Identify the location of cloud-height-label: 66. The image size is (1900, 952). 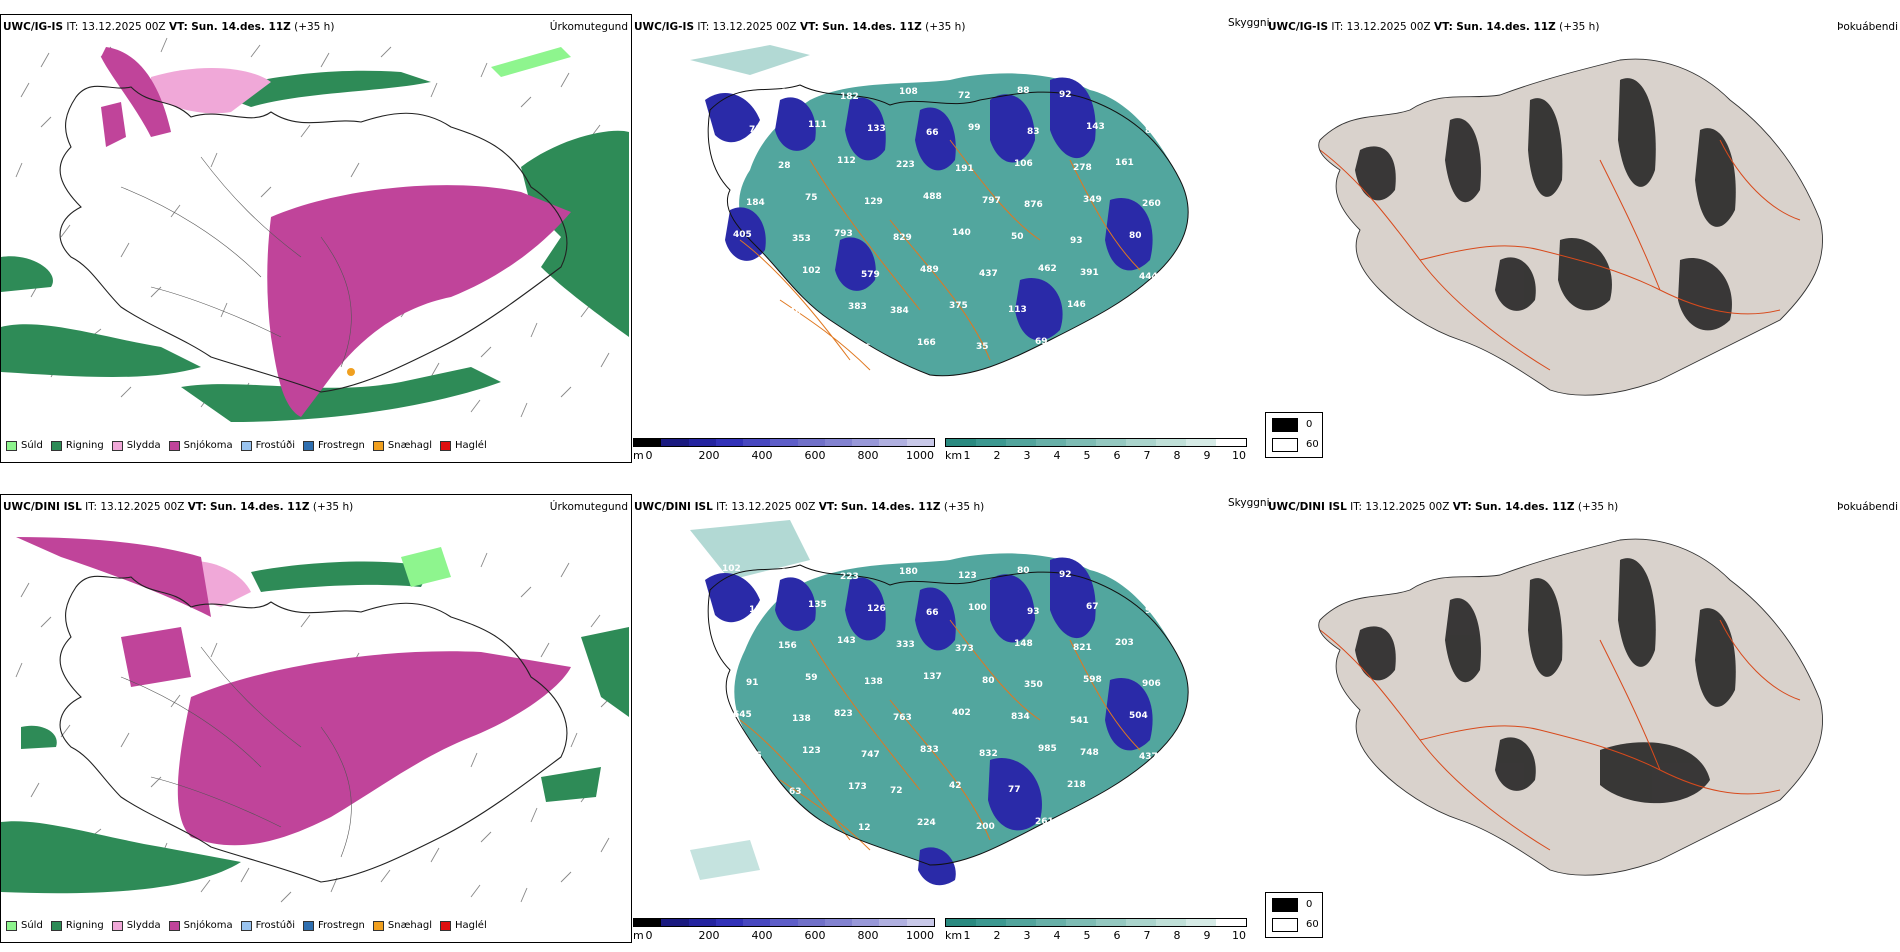
(932, 133).